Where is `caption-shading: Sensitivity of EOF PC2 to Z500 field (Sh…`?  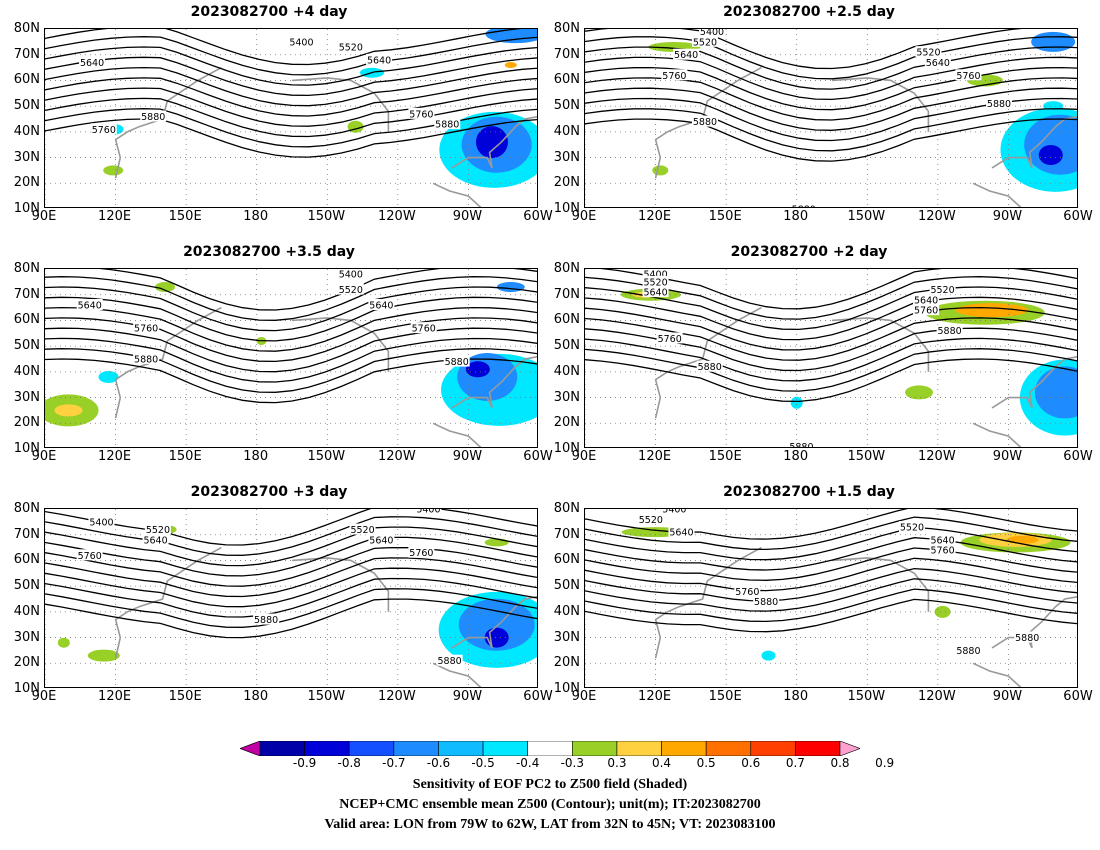 caption-shading: Sensitivity of EOF PC2 to Z500 field (Sh… is located at coordinates (550, 784).